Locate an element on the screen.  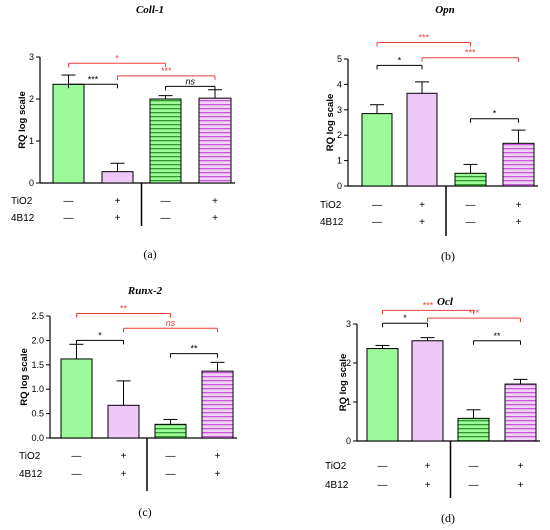
y-tick-label: 1.5 is located at coordinates (37, 365).